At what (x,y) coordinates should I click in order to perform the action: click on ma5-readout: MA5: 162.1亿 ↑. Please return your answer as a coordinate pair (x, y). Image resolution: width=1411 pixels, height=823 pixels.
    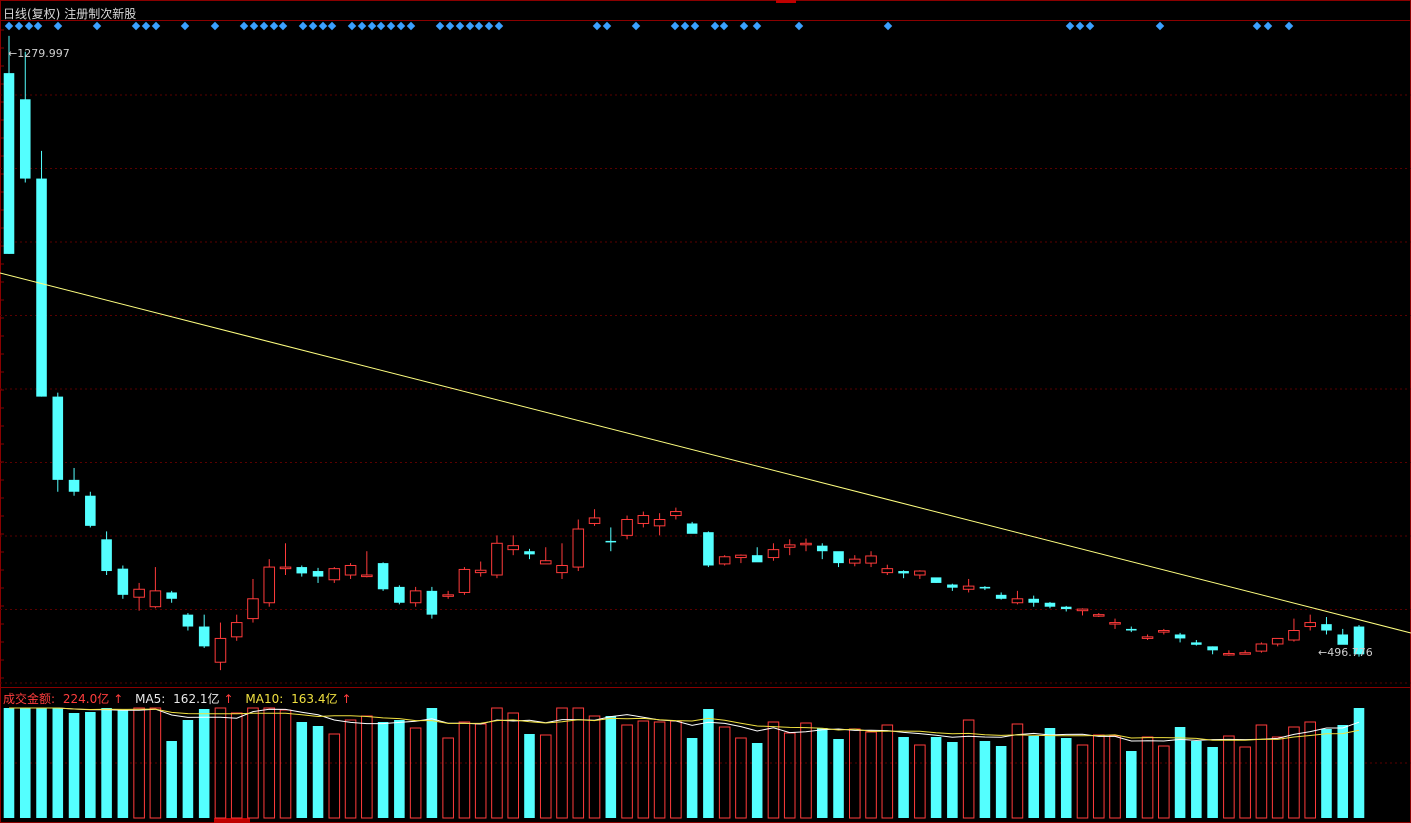
    Looking at the image, I should click on (184, 699).